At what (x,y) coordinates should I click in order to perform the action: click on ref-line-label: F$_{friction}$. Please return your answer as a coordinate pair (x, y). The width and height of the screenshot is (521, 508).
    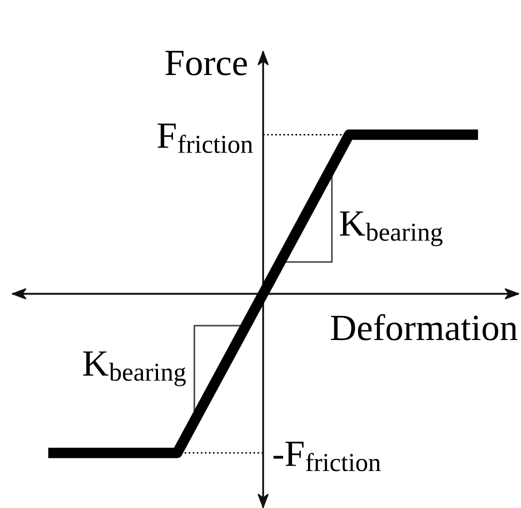
    Looking at the image, I should click on (205, 139).